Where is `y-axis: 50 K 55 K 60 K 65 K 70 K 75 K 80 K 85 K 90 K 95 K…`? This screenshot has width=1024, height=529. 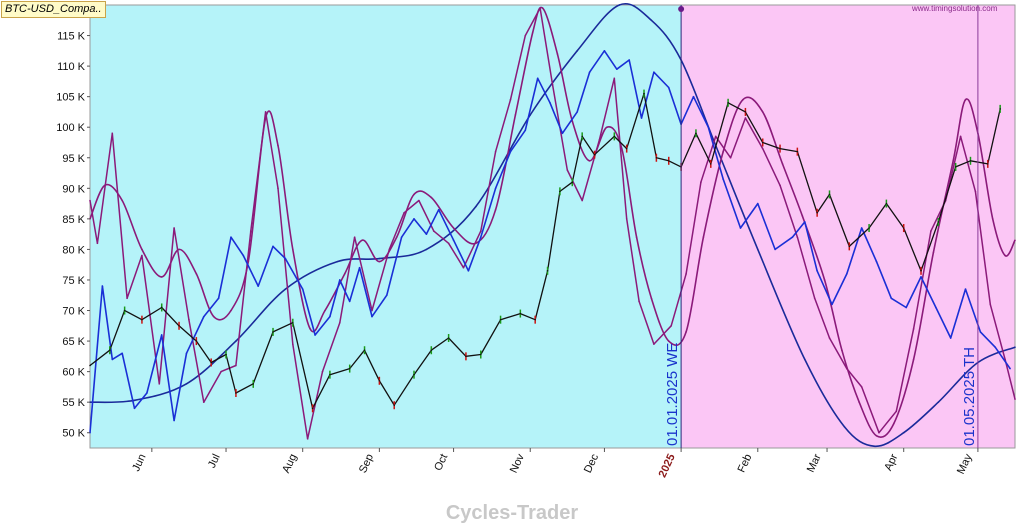 y-axis: 50 K 55 K 60 K 65 K 70 K 75 K 80 K 85 K 90 K 95 K… is located at coordinates (73, 220).